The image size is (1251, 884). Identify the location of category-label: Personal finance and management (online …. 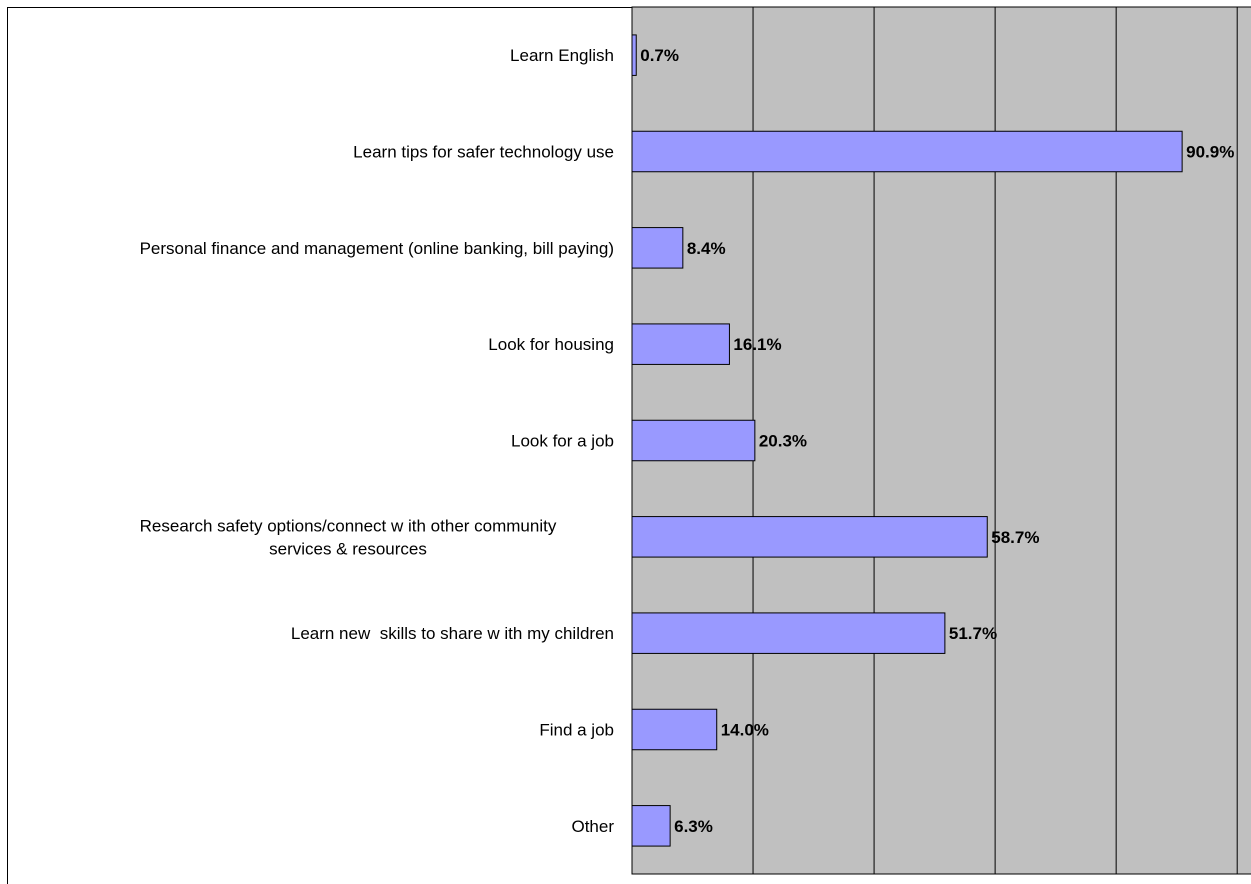
(377, 248).